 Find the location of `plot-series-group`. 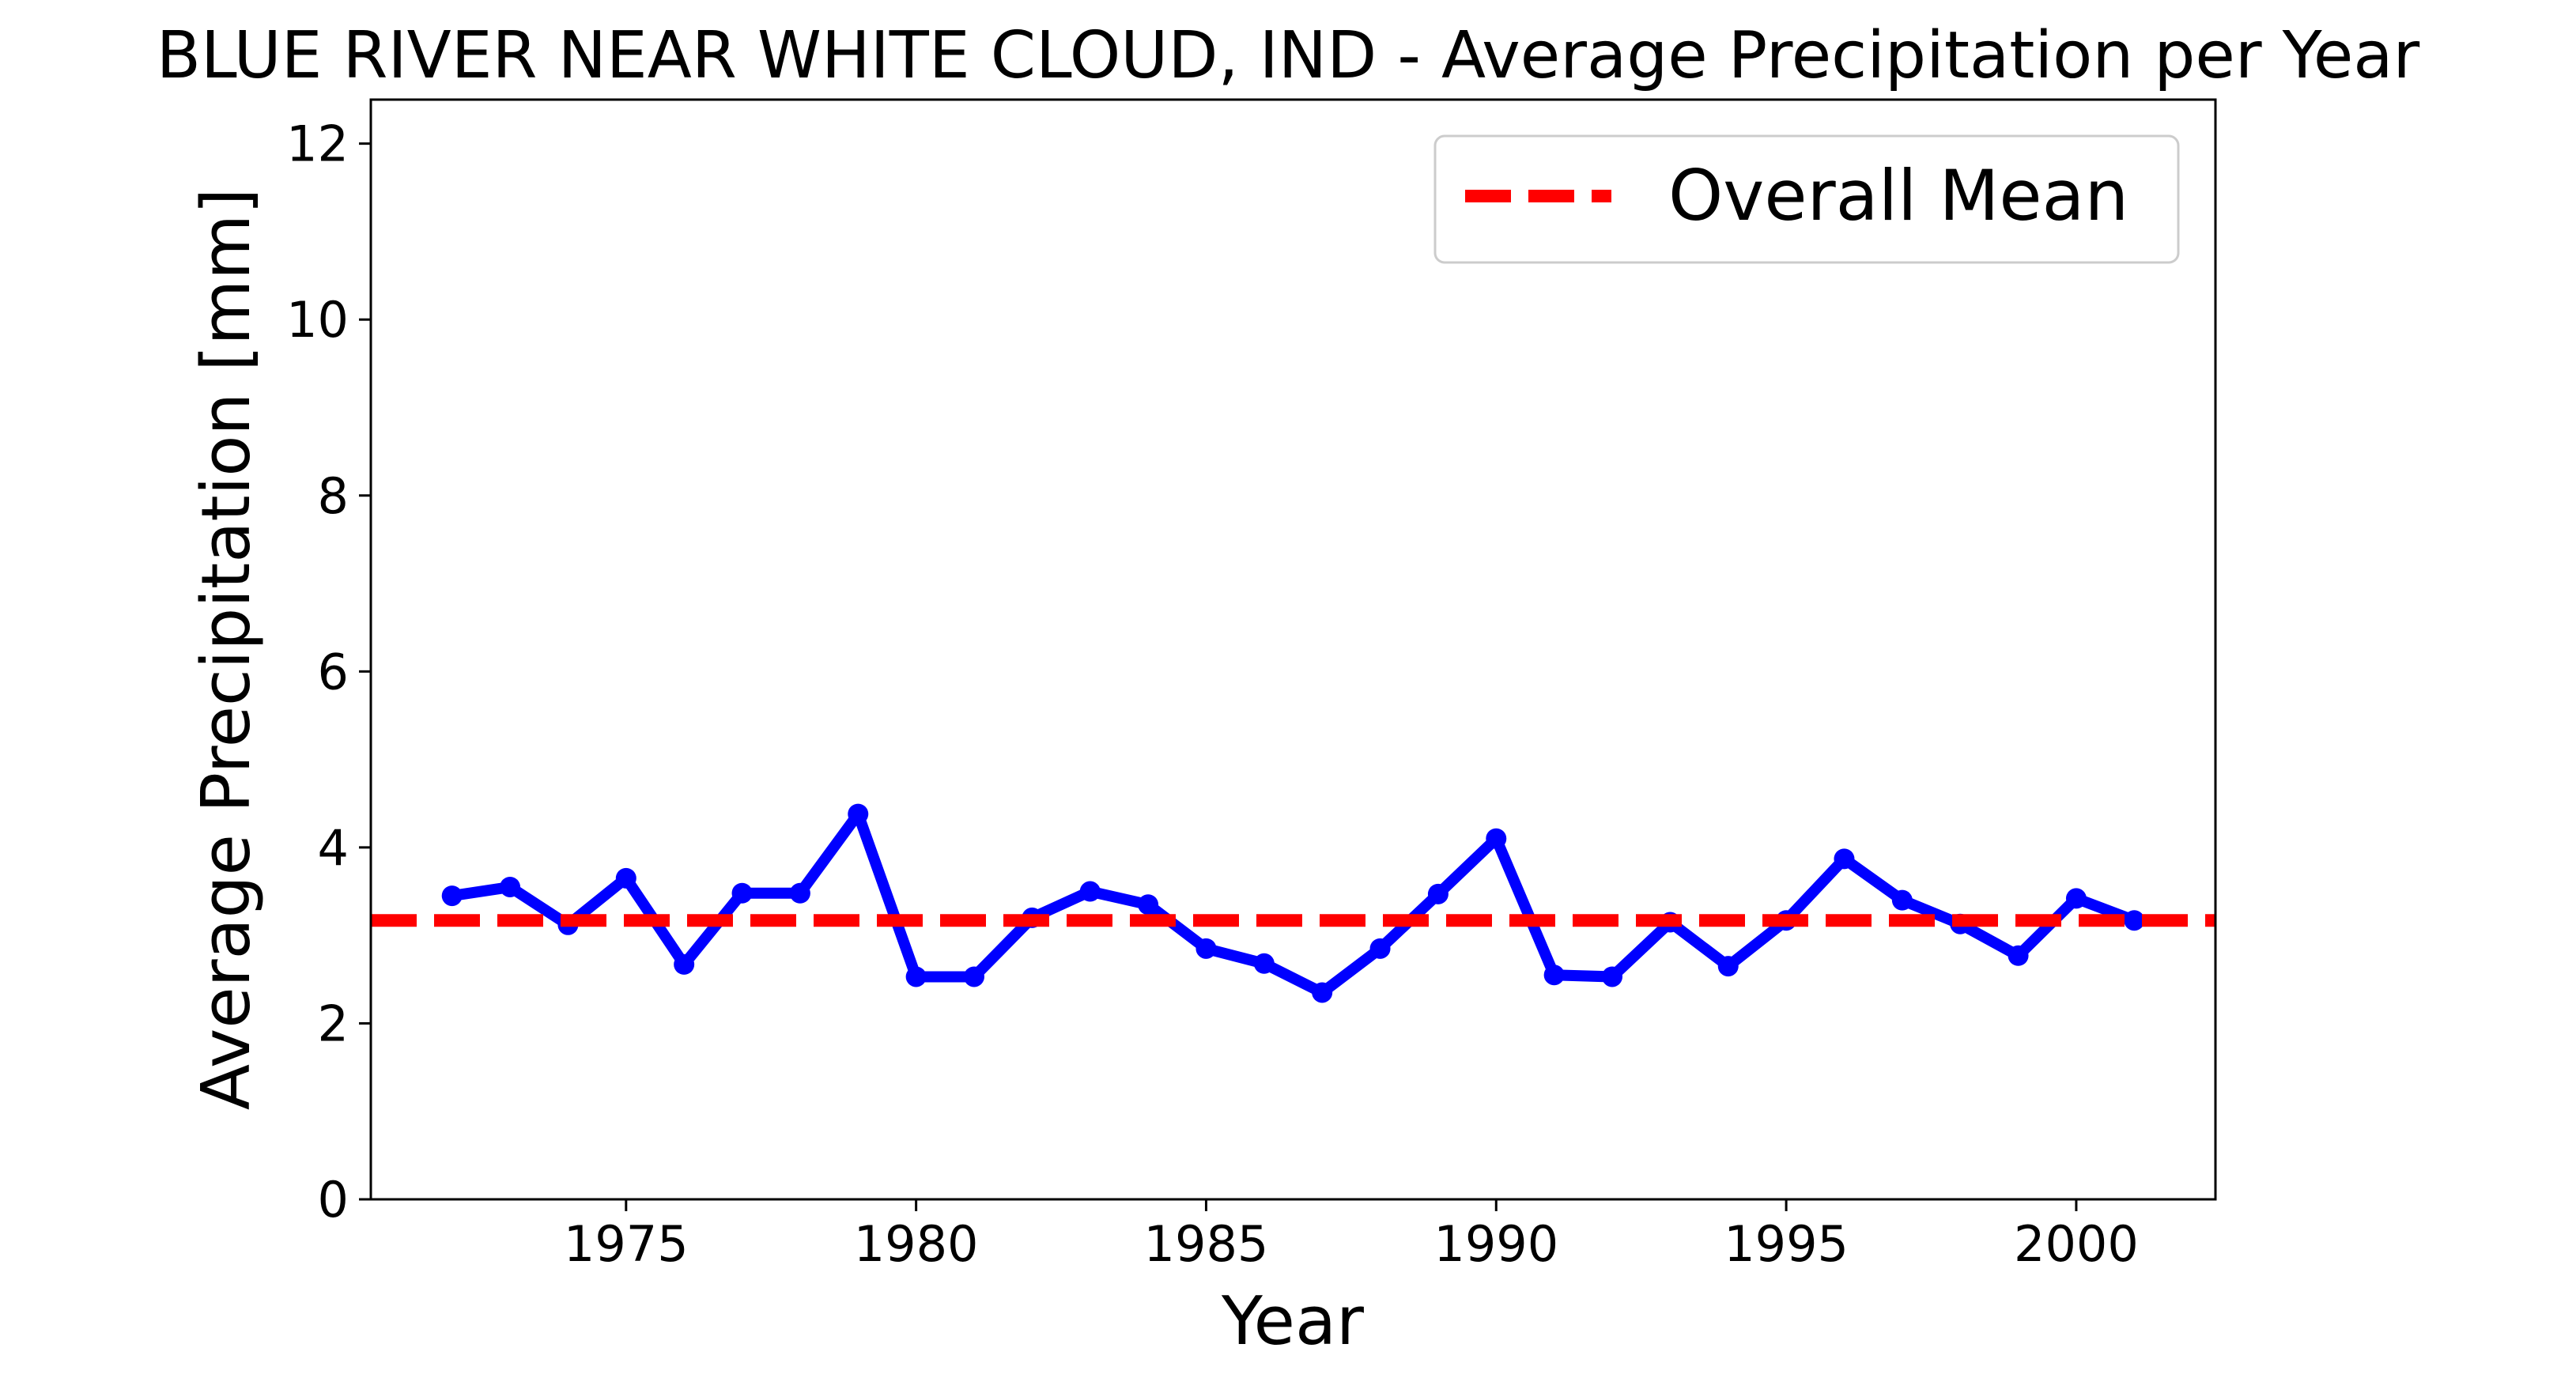

plot-series-group is located at coordinates (1293, 903).